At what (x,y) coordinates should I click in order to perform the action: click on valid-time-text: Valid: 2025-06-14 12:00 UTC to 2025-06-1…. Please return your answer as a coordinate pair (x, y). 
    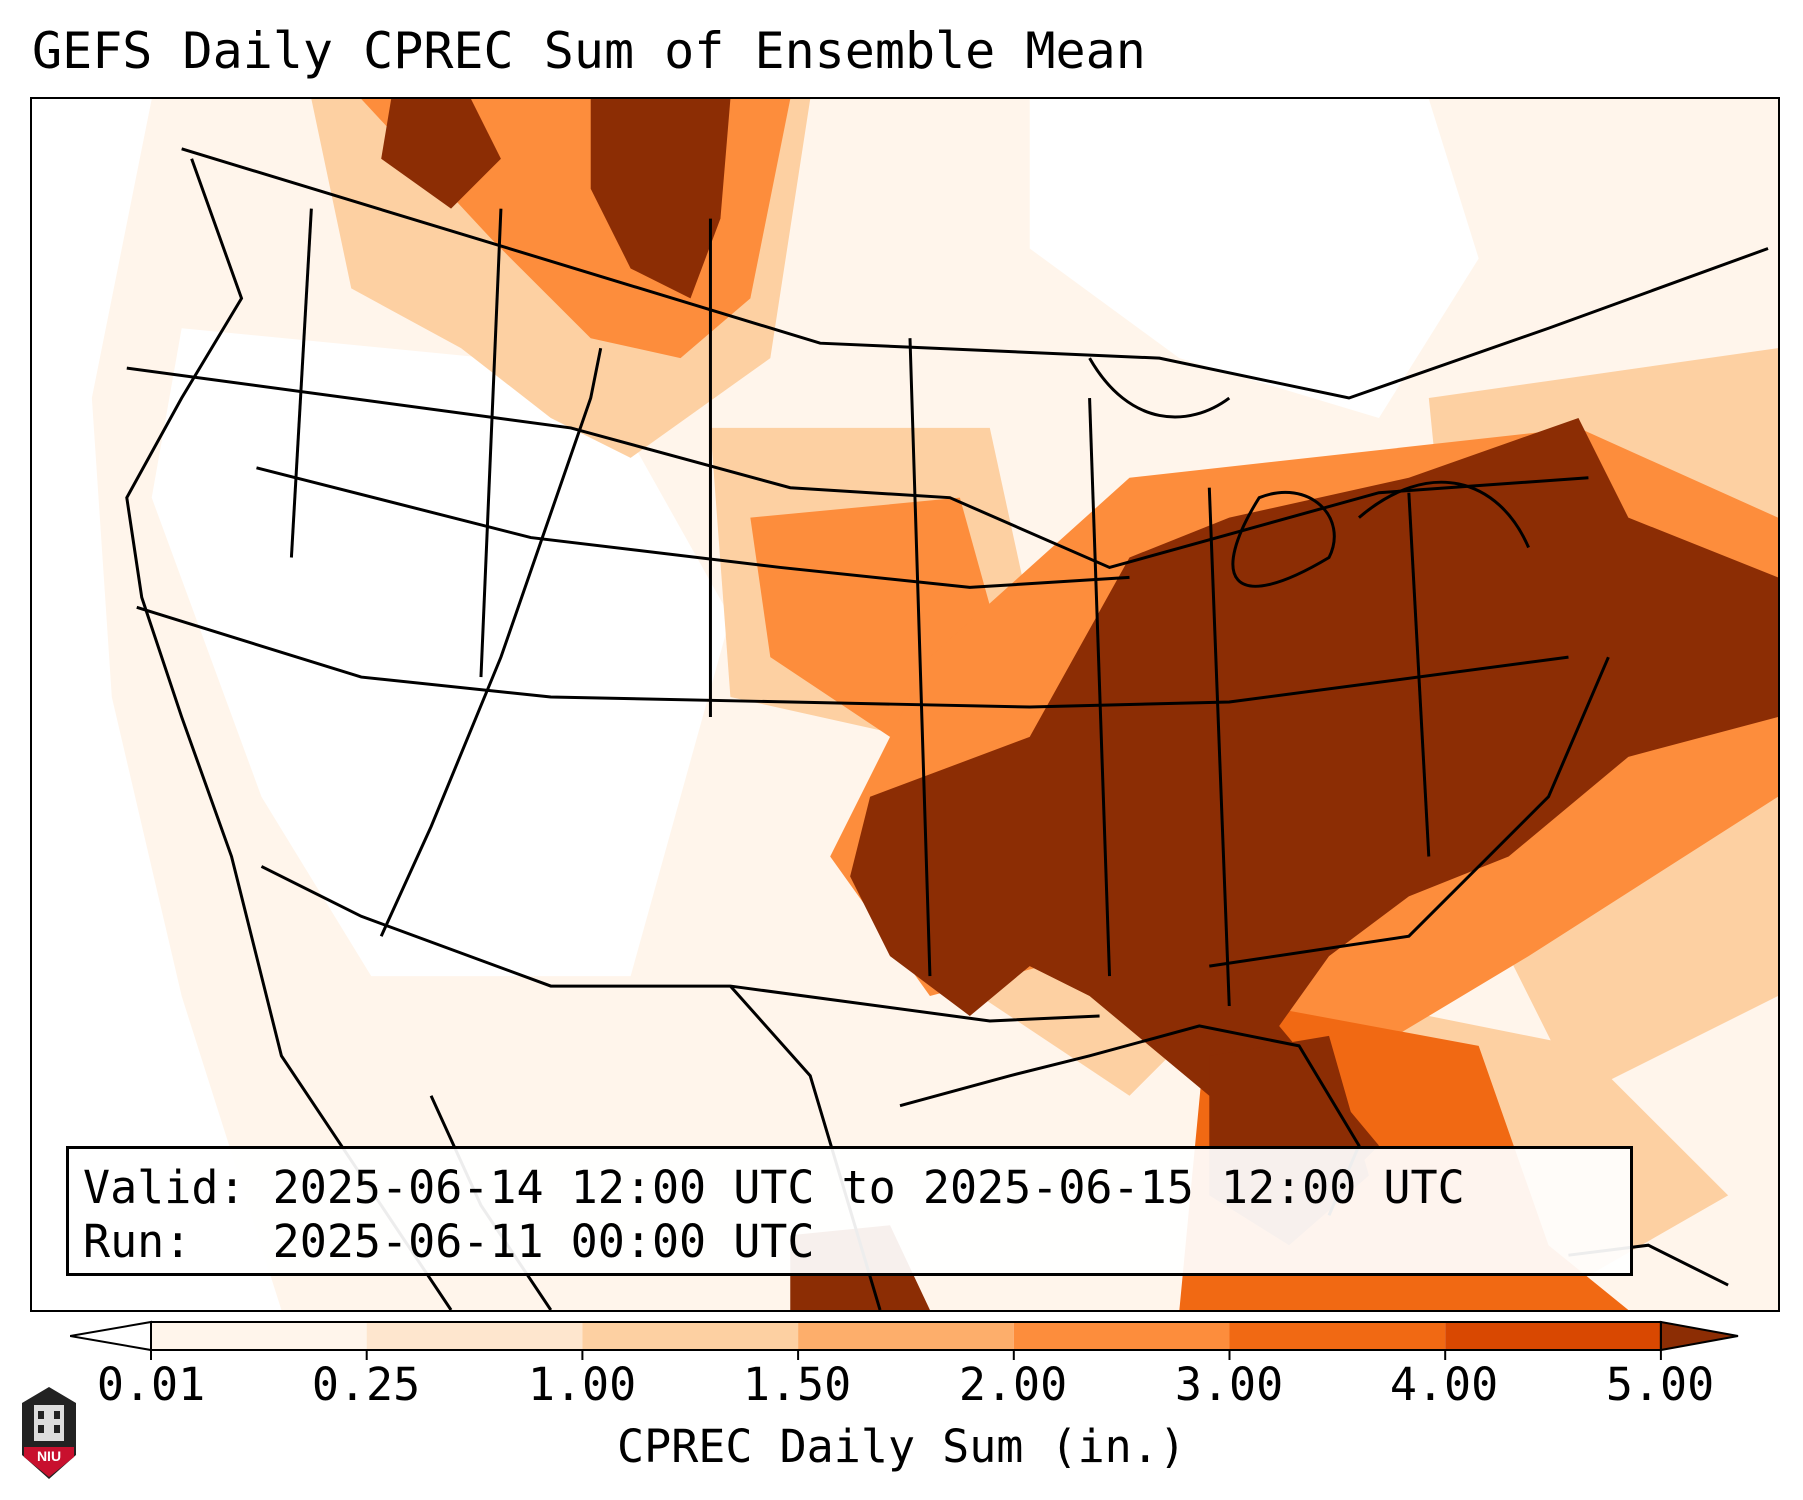
    Looking at the image, I should click on (774, 1187).